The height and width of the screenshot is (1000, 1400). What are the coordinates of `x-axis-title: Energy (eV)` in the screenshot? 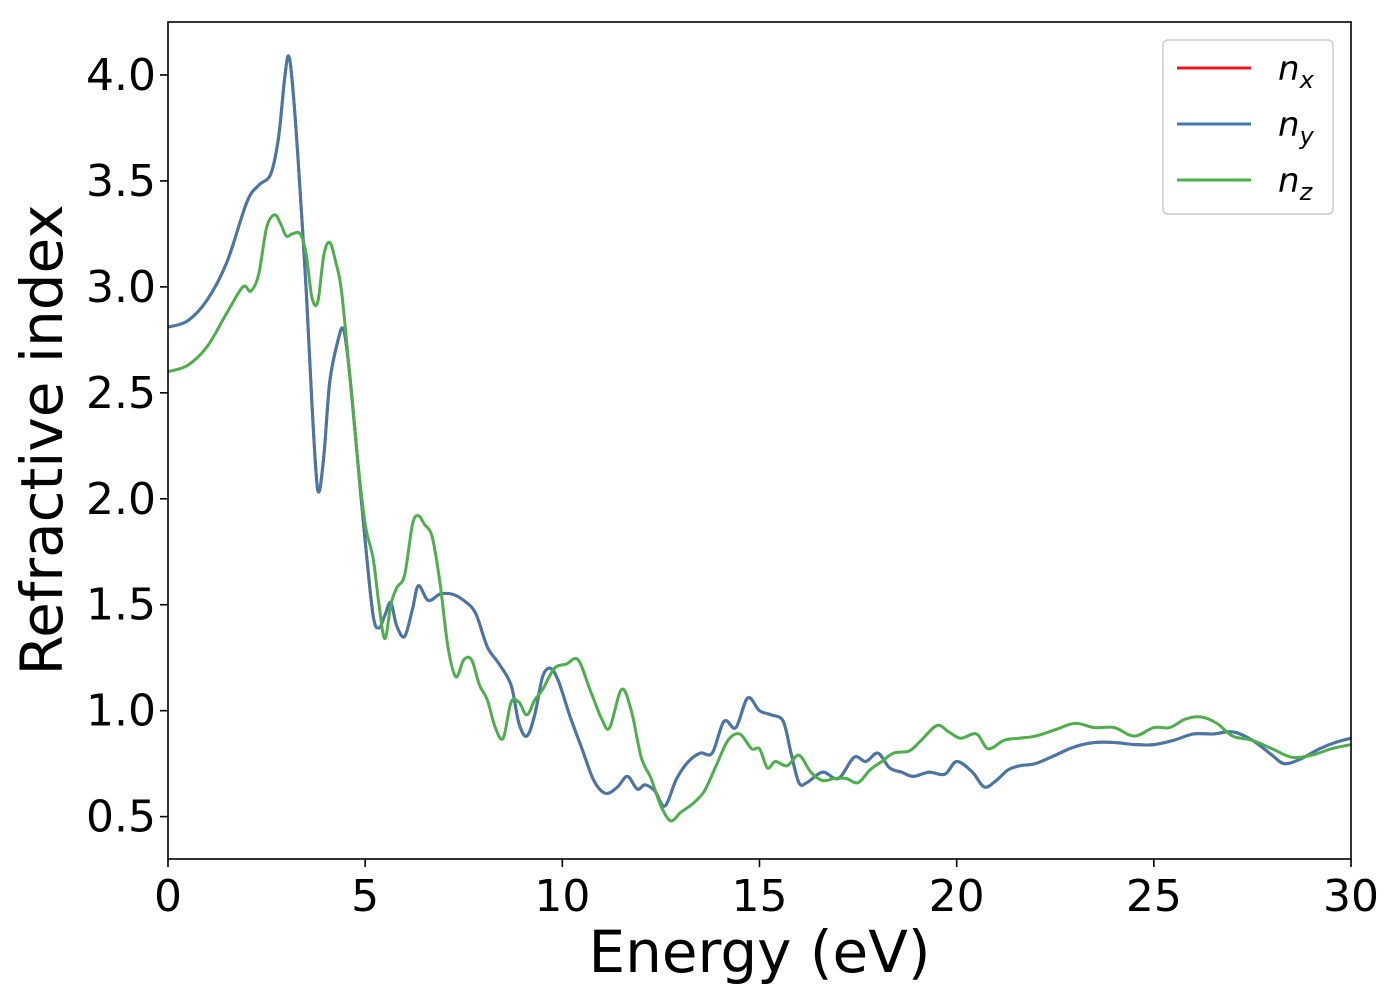 It's located at (759, 952).